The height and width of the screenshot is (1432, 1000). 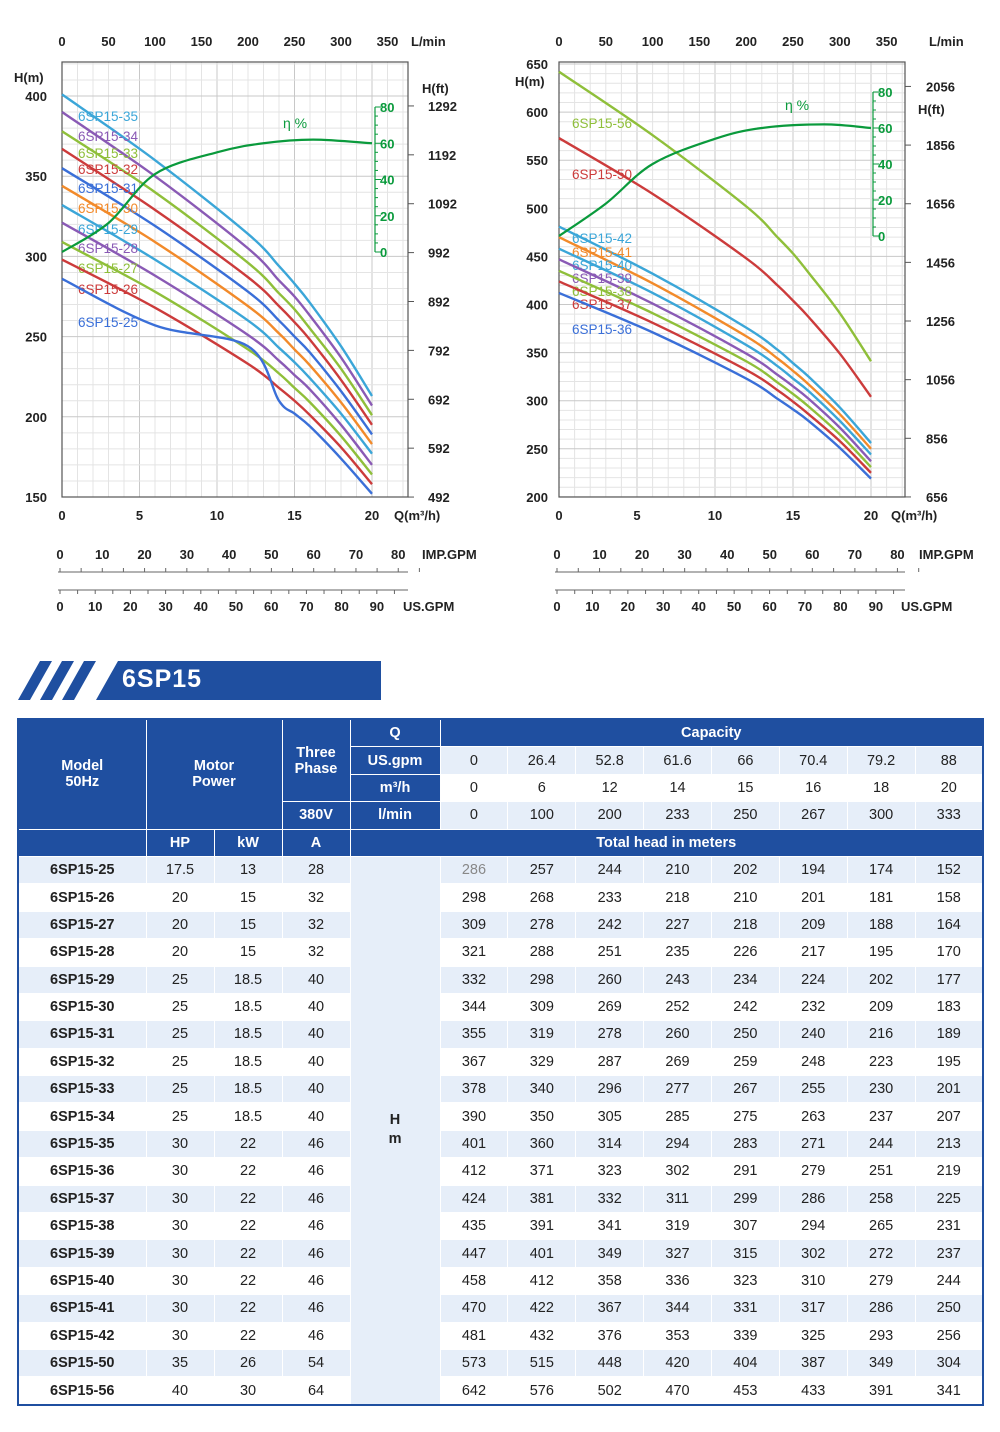 I want to click on curve-label-6SP15-33: 6SP15-33, so click(x=108, y=153).